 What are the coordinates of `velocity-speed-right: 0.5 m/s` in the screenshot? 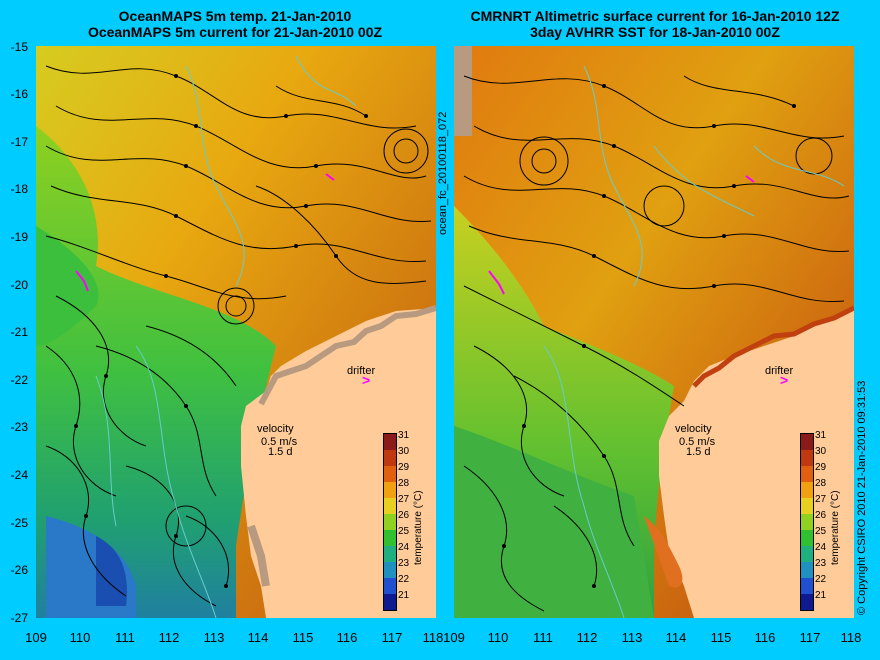 It's located at (697, 442).